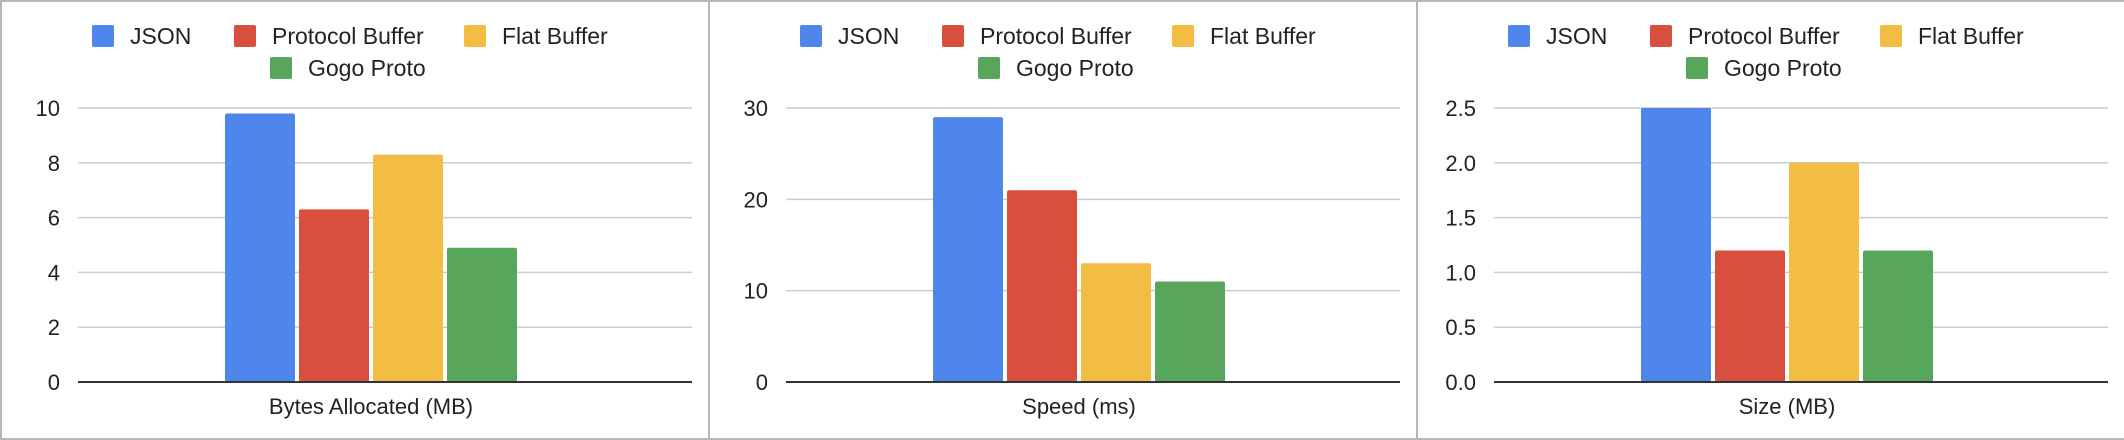  What do you see at coordinates (756, 245) in the screenshot?
I see `y-axis-ticks: 0 10 20 30` at bounding box center [756, 245].